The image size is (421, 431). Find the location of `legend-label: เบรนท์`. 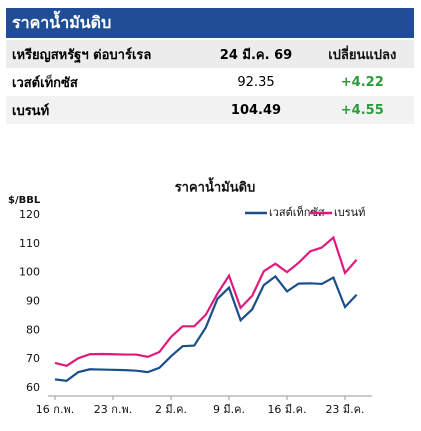

legend-label: เบรนท์ is located at coordinates (349, 212).